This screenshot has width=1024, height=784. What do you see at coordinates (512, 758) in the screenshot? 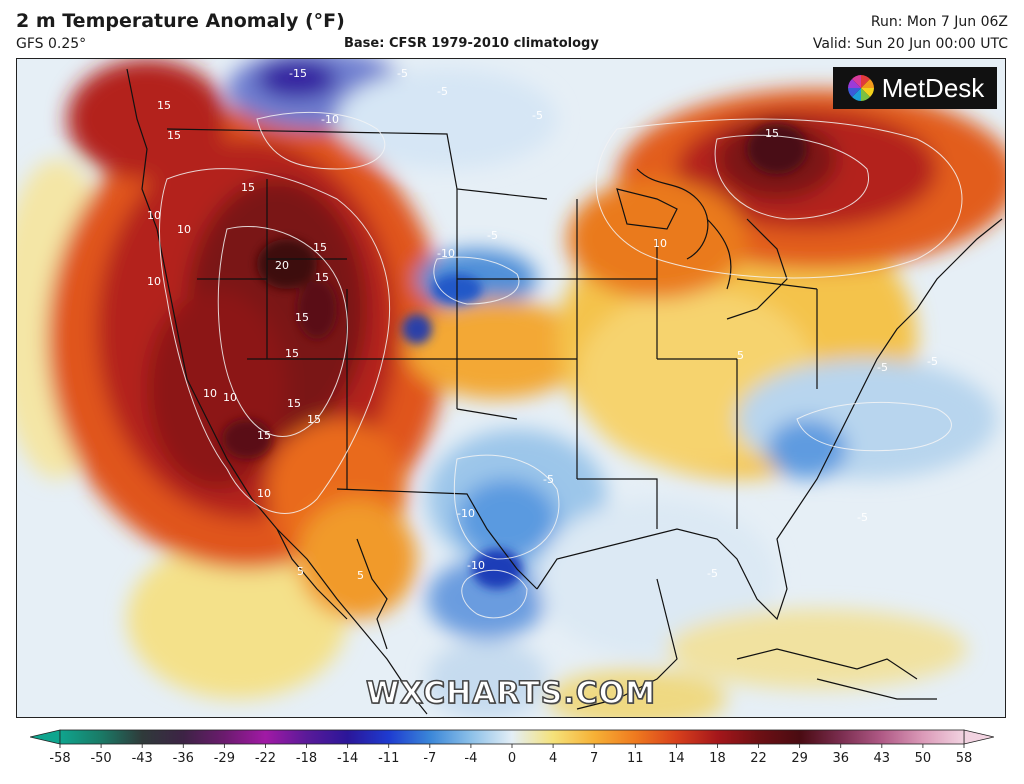
I see `legend-tick-label: 0` at bounding box center [512, 758].